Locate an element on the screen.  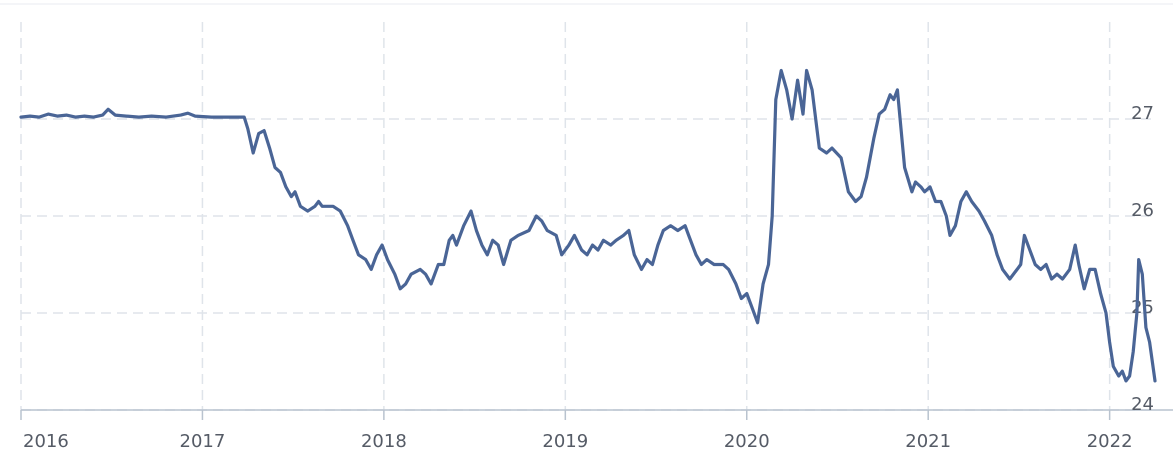
y-tick-label: 27 is located at coordinates (1142, 113).